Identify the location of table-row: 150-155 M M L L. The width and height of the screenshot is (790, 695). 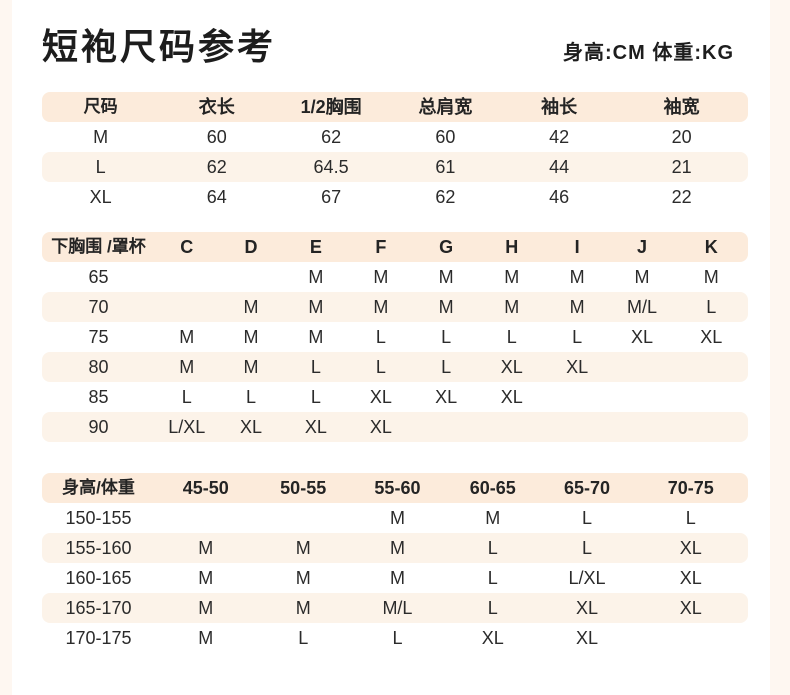
(395, 518).